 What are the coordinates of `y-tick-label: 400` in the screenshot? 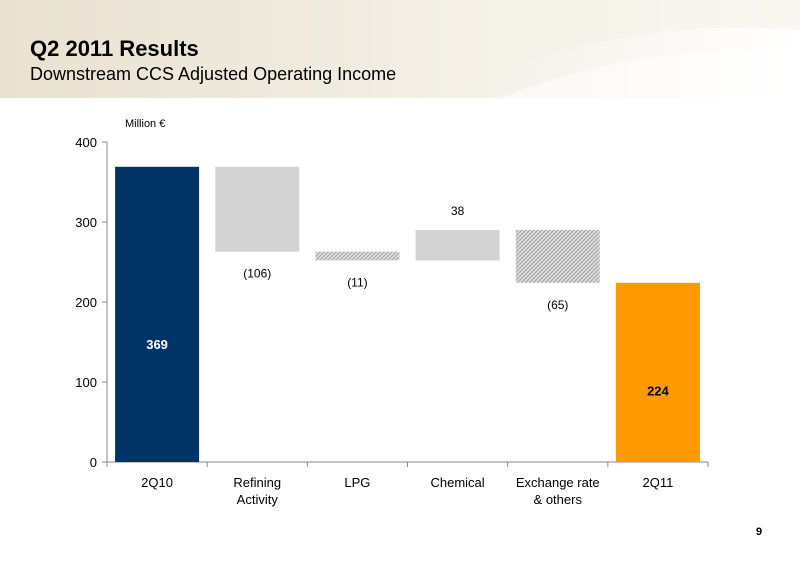 It's located at (86, 142).